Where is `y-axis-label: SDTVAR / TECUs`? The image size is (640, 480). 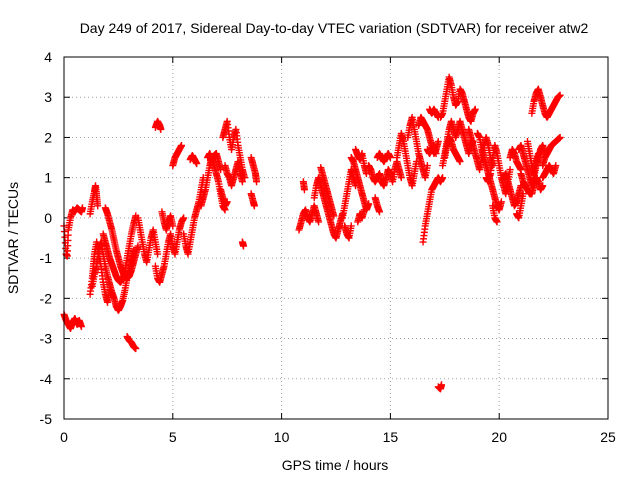 y-axis-label: SDTVAR / TECUs is located at coordinates (13, 238).